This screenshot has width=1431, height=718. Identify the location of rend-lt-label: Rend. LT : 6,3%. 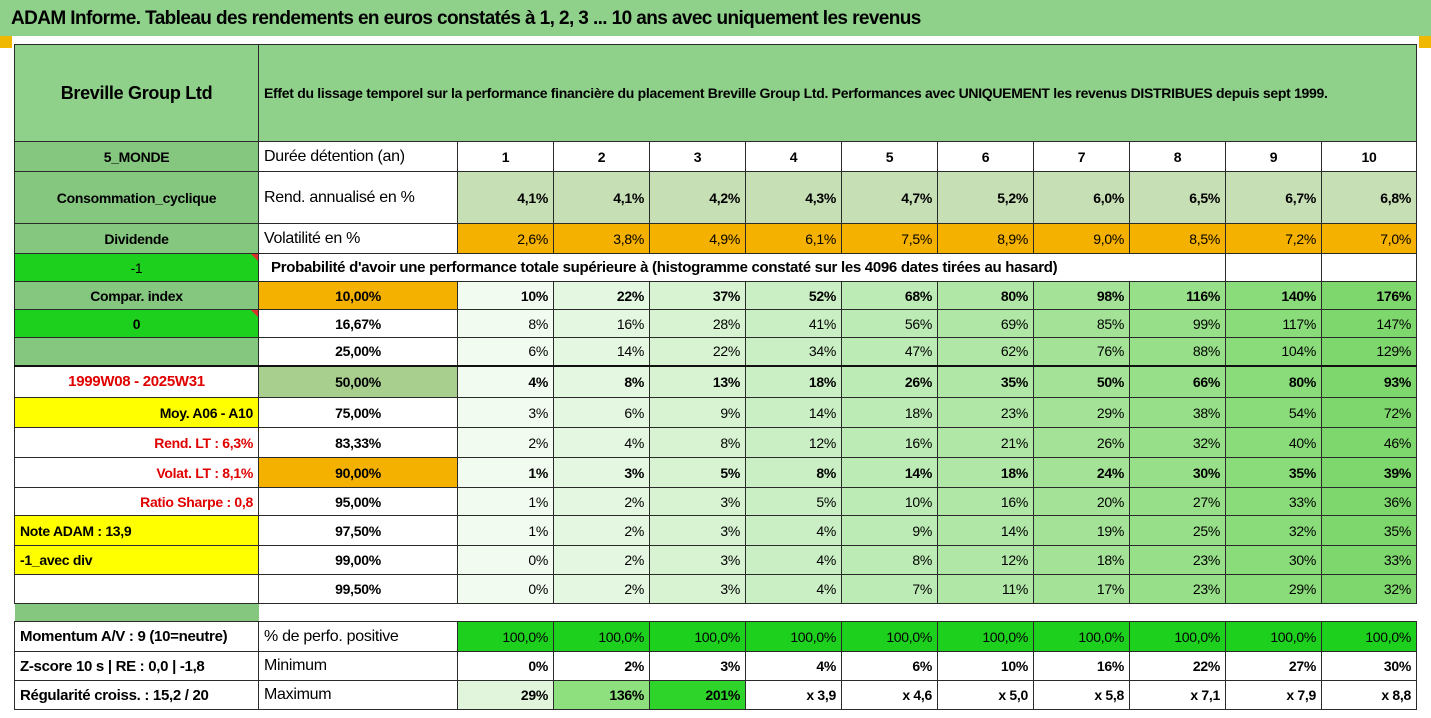
(136, 442).